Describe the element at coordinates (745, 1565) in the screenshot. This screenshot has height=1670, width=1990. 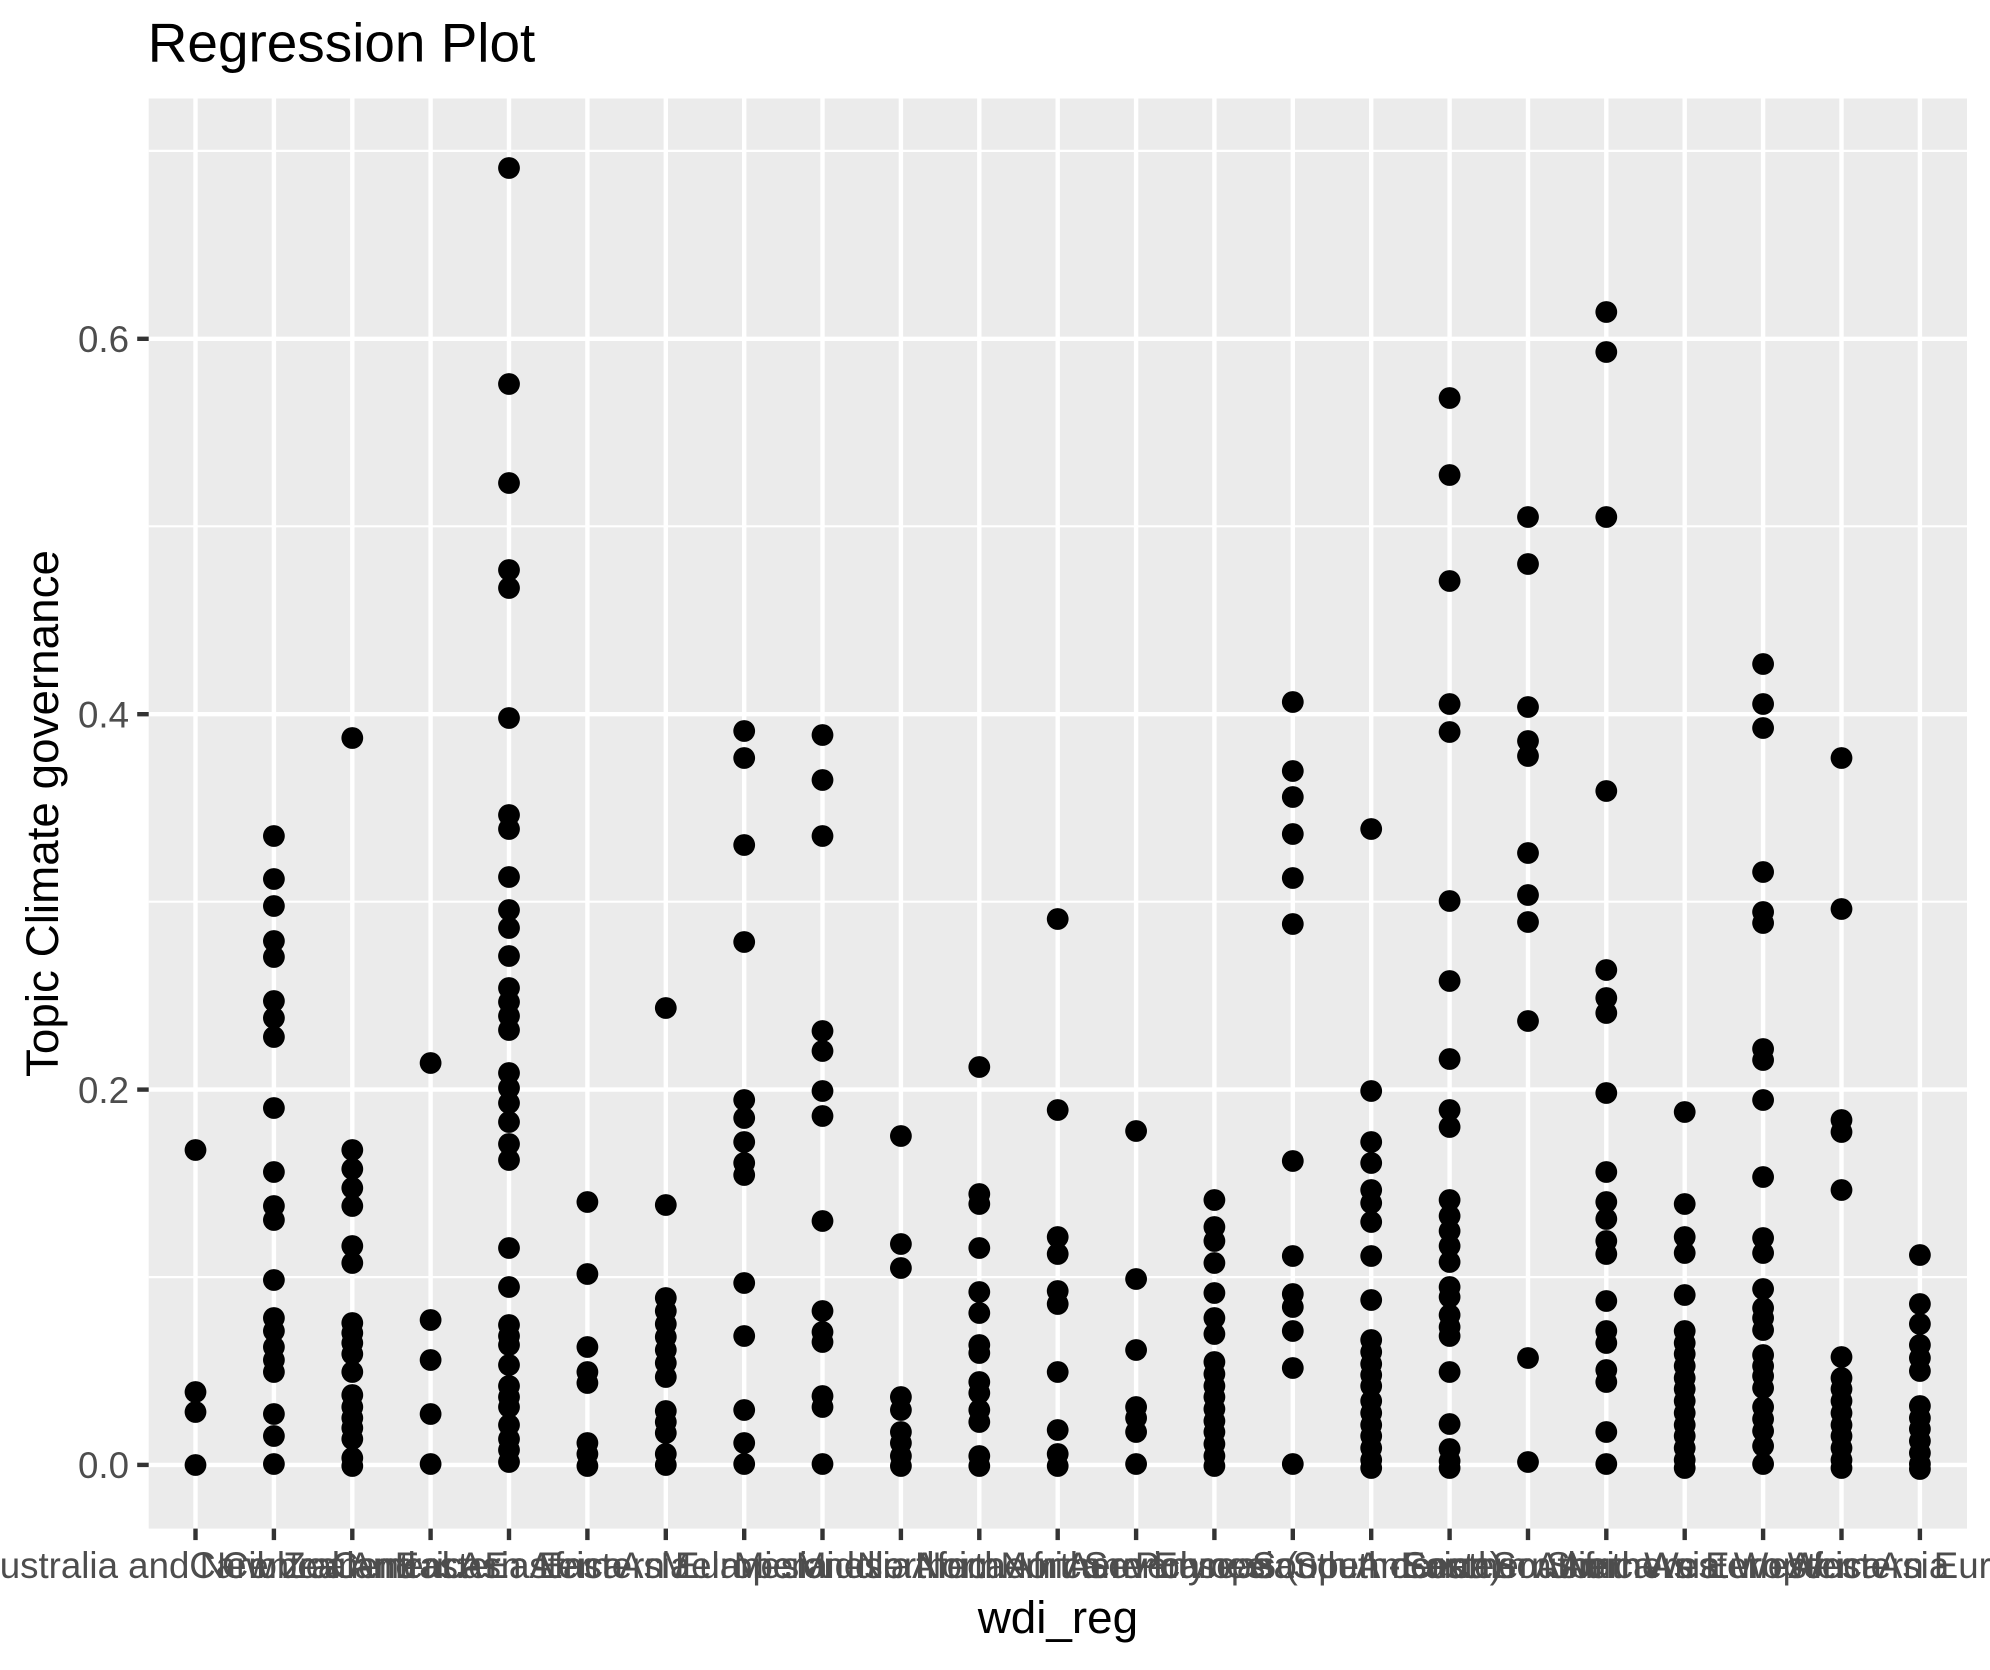
I see `svg-text: Melanesia` at that location.